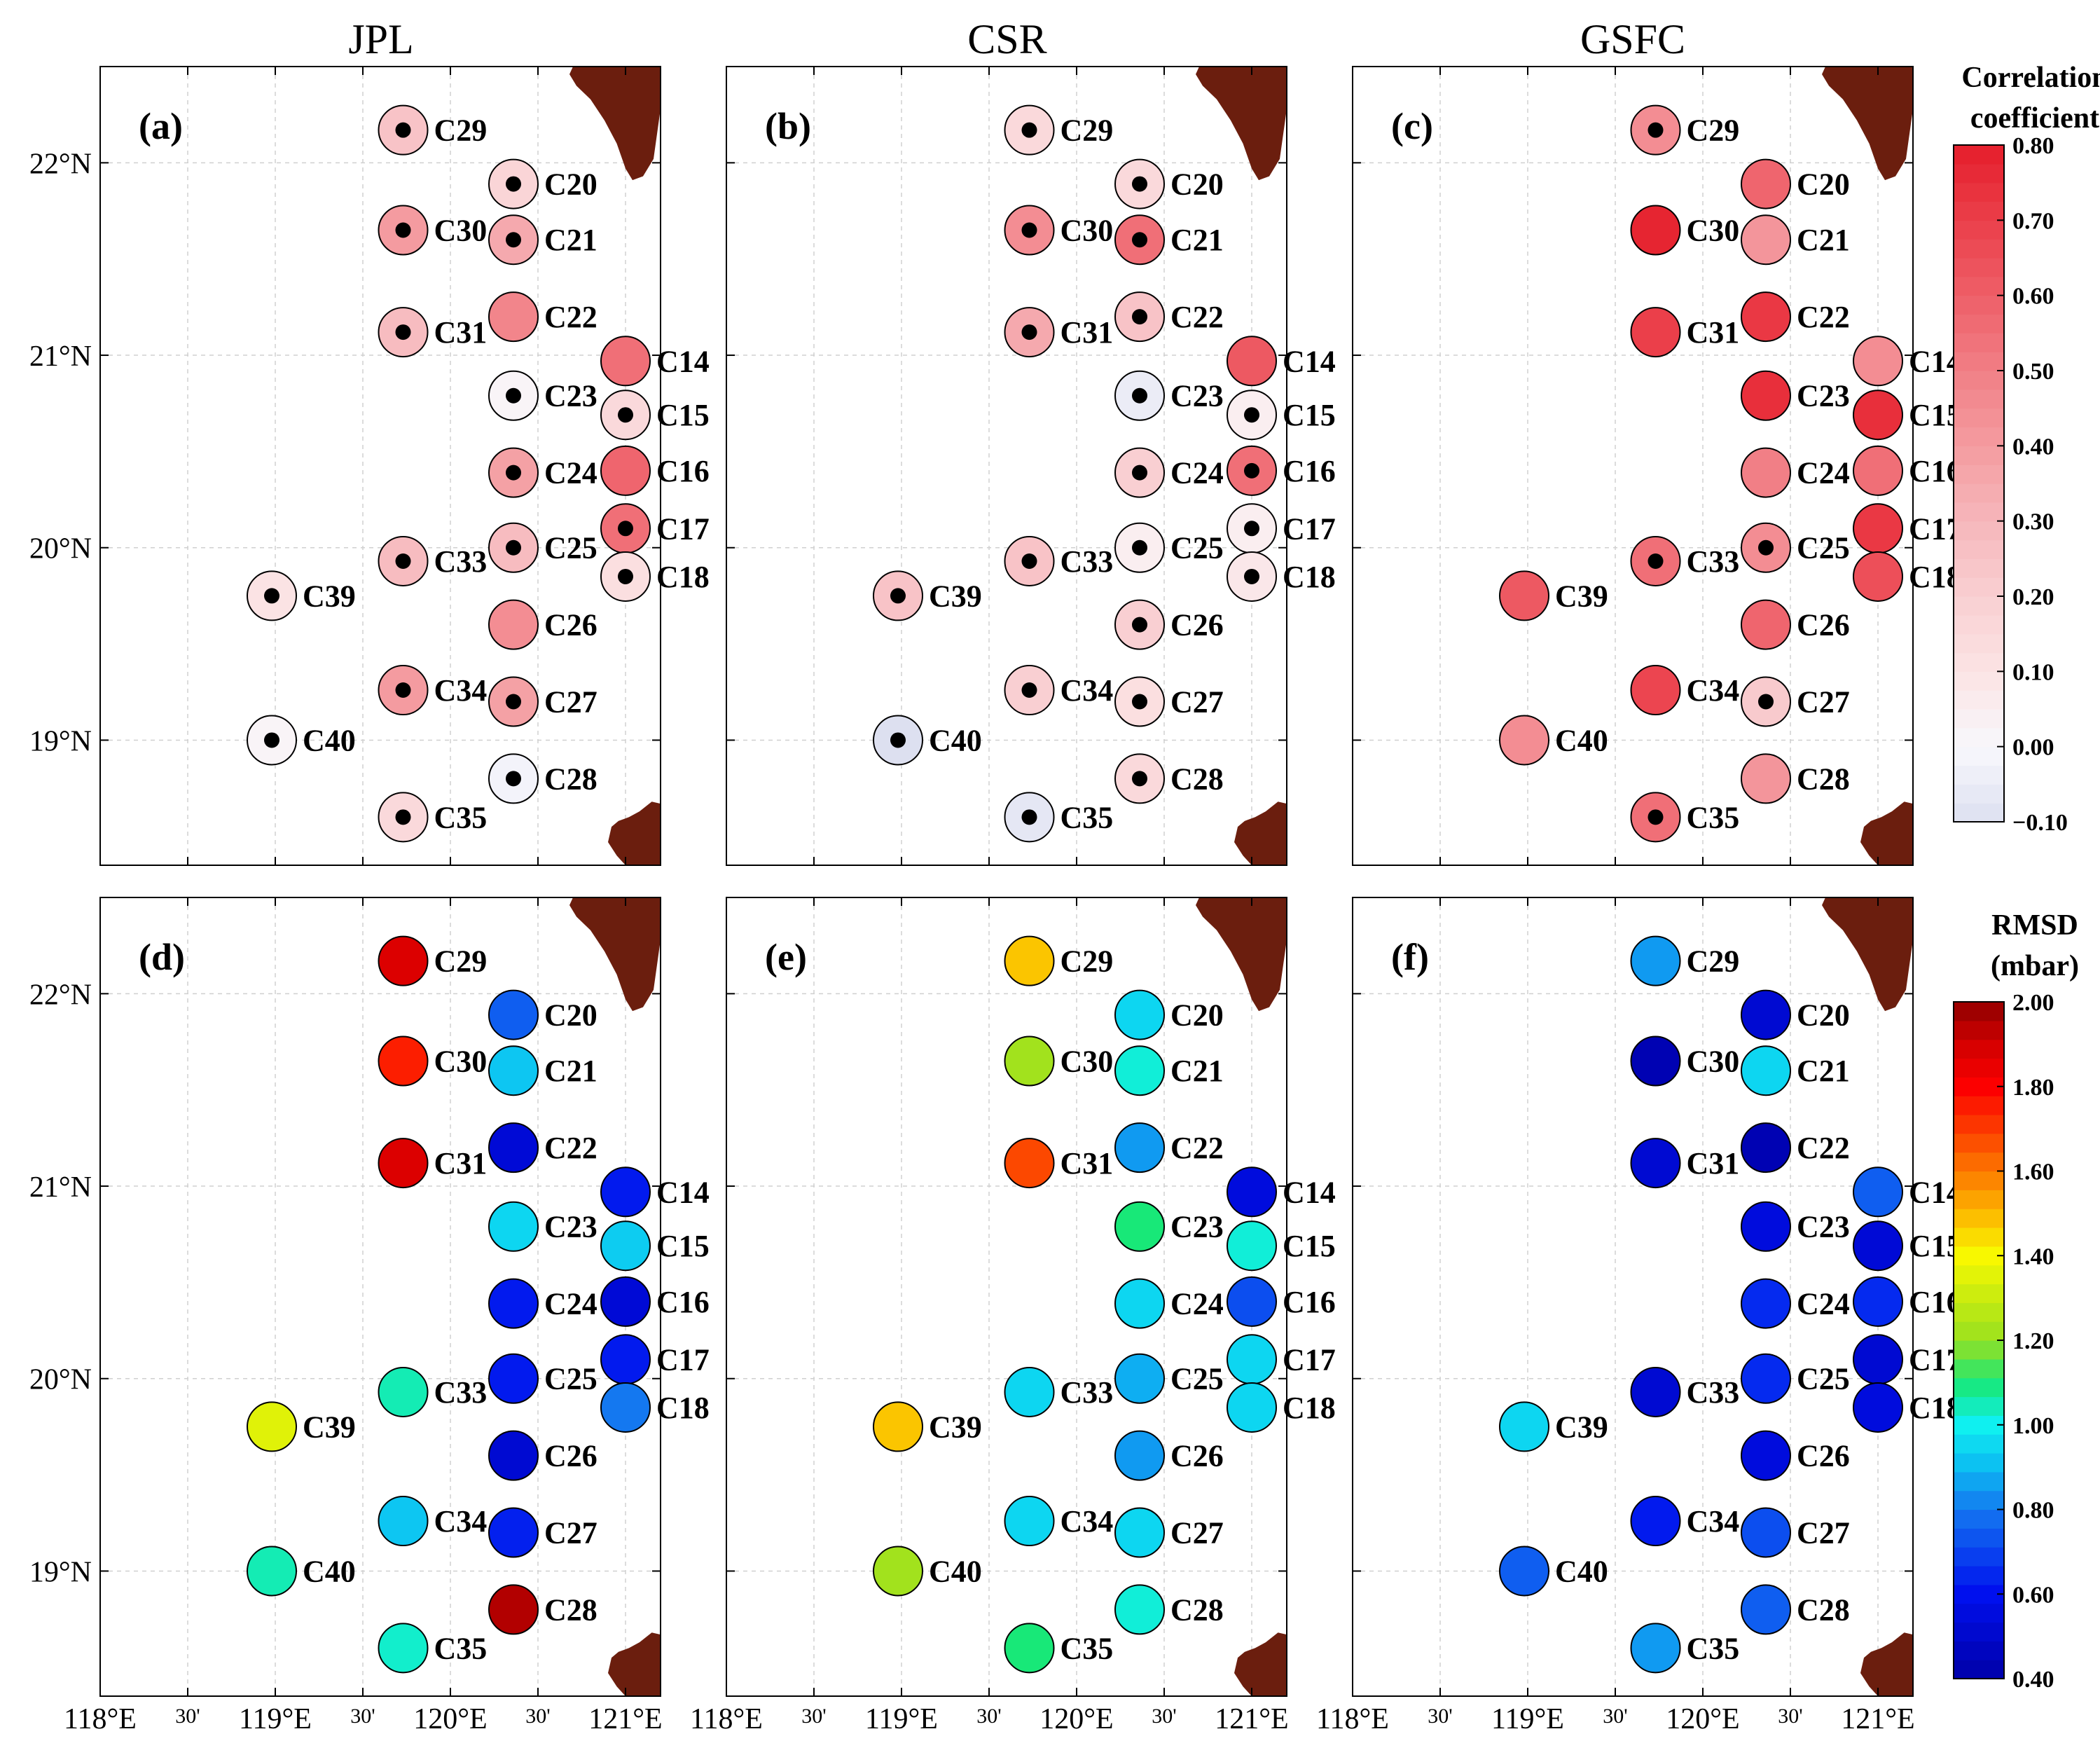 The image size is (2100, 1755). Describe the element at coordinates (513, 702) in the screenshot. I see `significance-dot-C27` at that location.